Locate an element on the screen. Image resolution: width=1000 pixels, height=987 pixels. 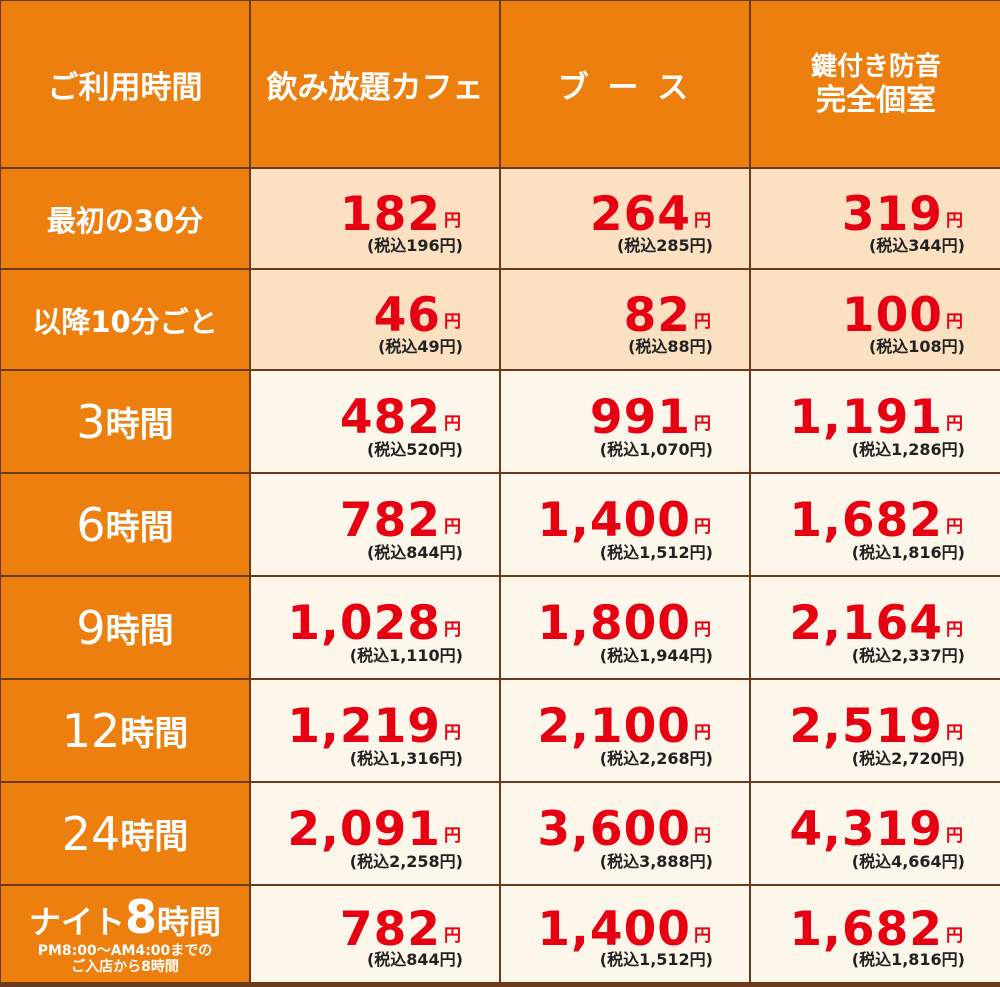
header-cafe: 飲み放題カフェ is located at coordinates (375, 84).